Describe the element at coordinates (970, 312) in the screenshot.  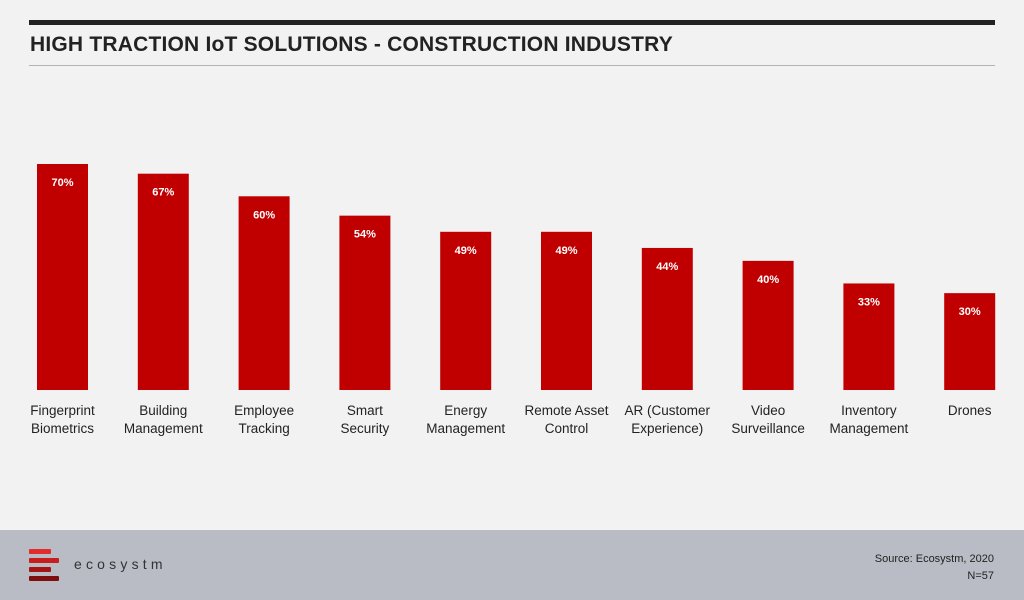
I see `bar-value-label: 30%` at that location.